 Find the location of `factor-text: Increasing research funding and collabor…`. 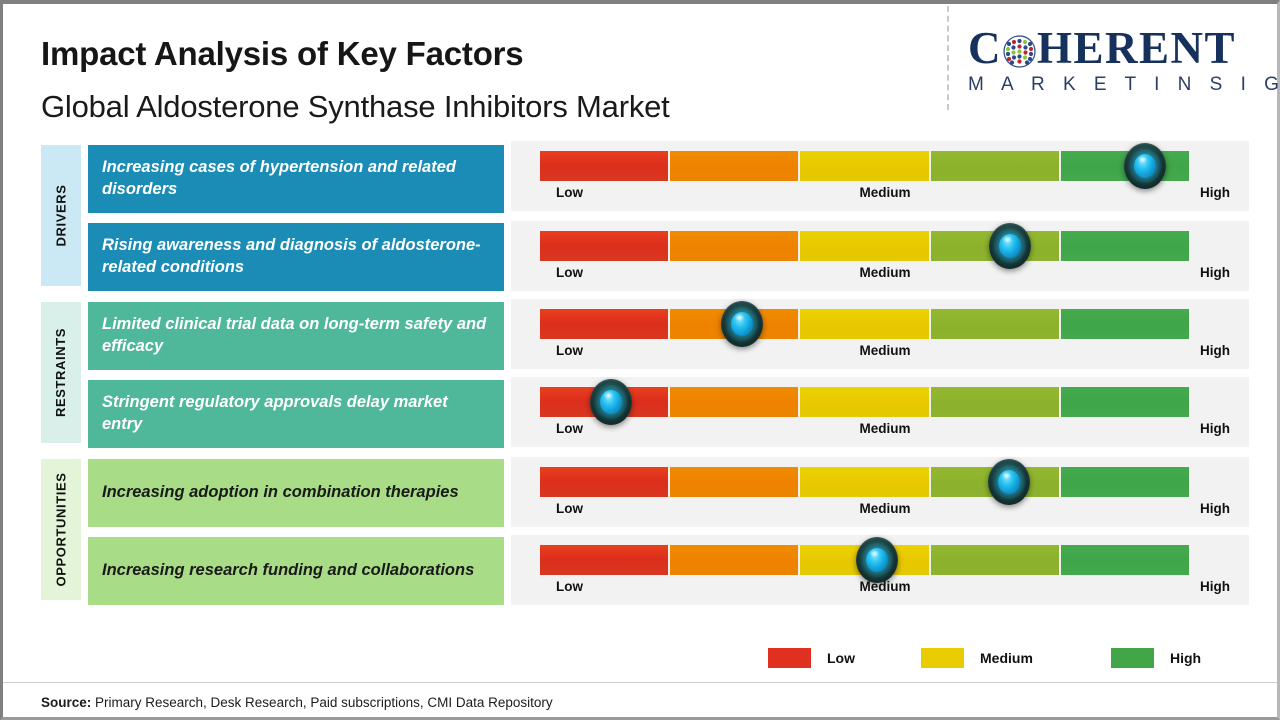

factor-text: Increasing research funding and collabor… is located at coordinates (288, 570).